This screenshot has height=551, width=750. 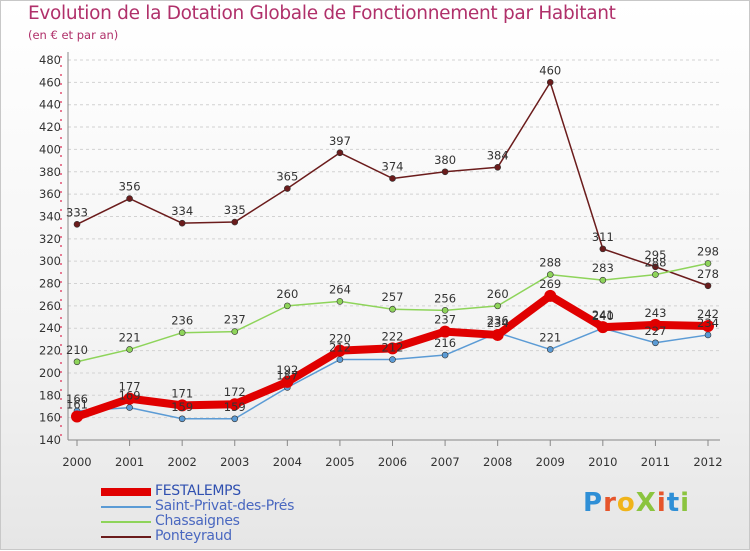 I want to click on y-tick-label: 140, so click(x=50, y=440).